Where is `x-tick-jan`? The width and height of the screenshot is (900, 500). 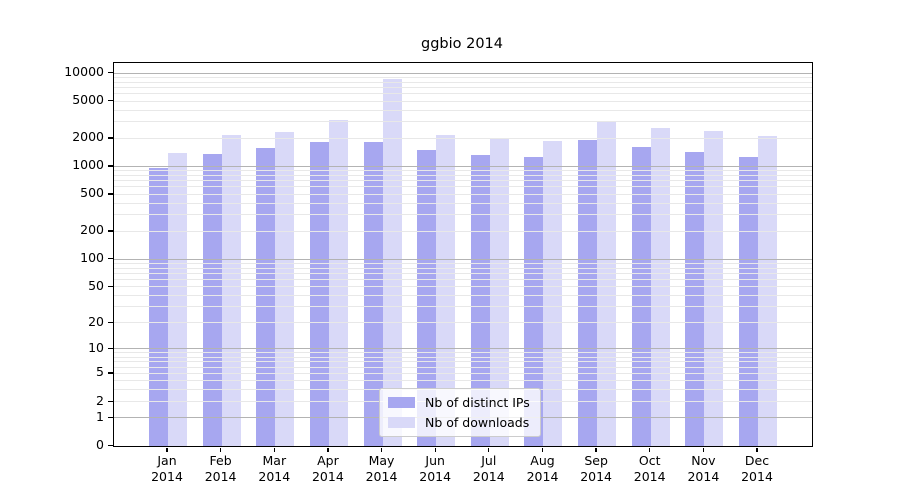
x-tick-jan is located at coordinates (167, 450).